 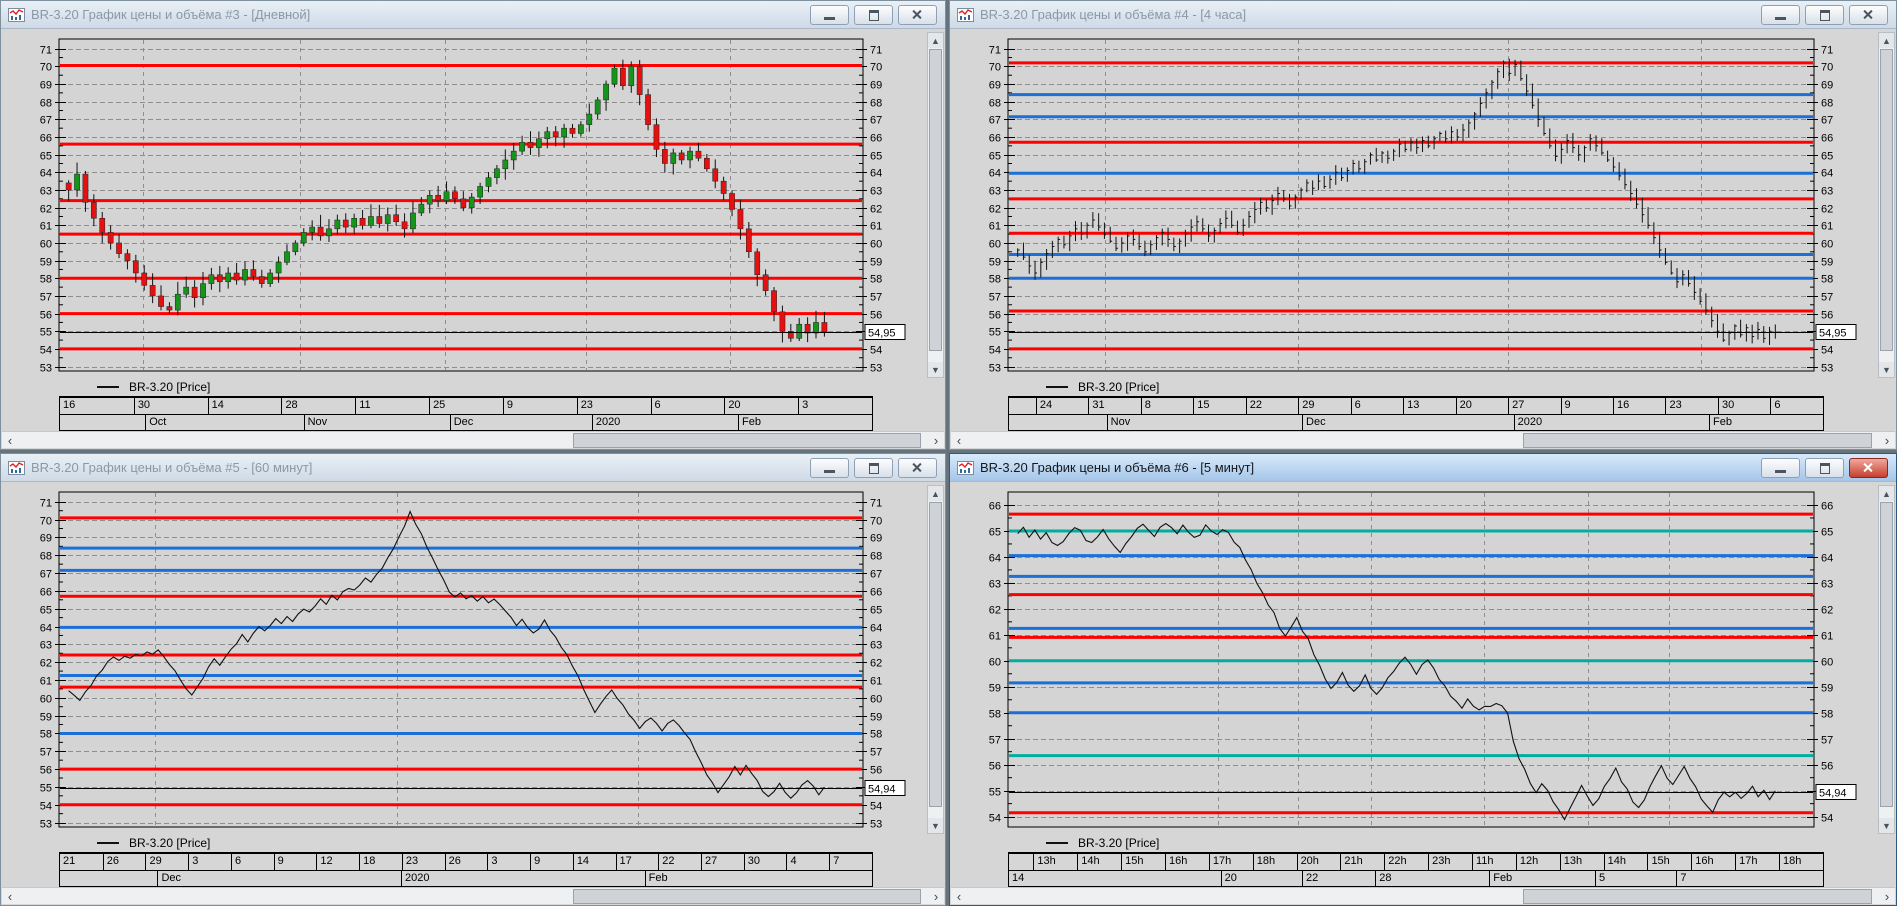 I want to click on svg-text: 69, so click(x=995, y=86).